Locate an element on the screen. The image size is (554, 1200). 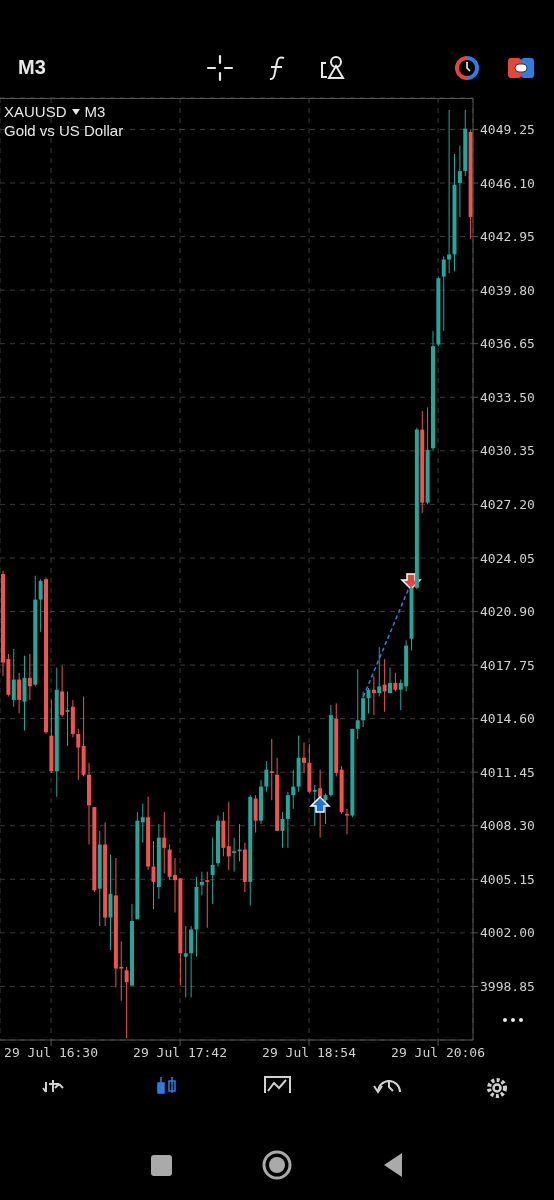
text: Gold vs US Dollar is located at coordinates (64, 130).